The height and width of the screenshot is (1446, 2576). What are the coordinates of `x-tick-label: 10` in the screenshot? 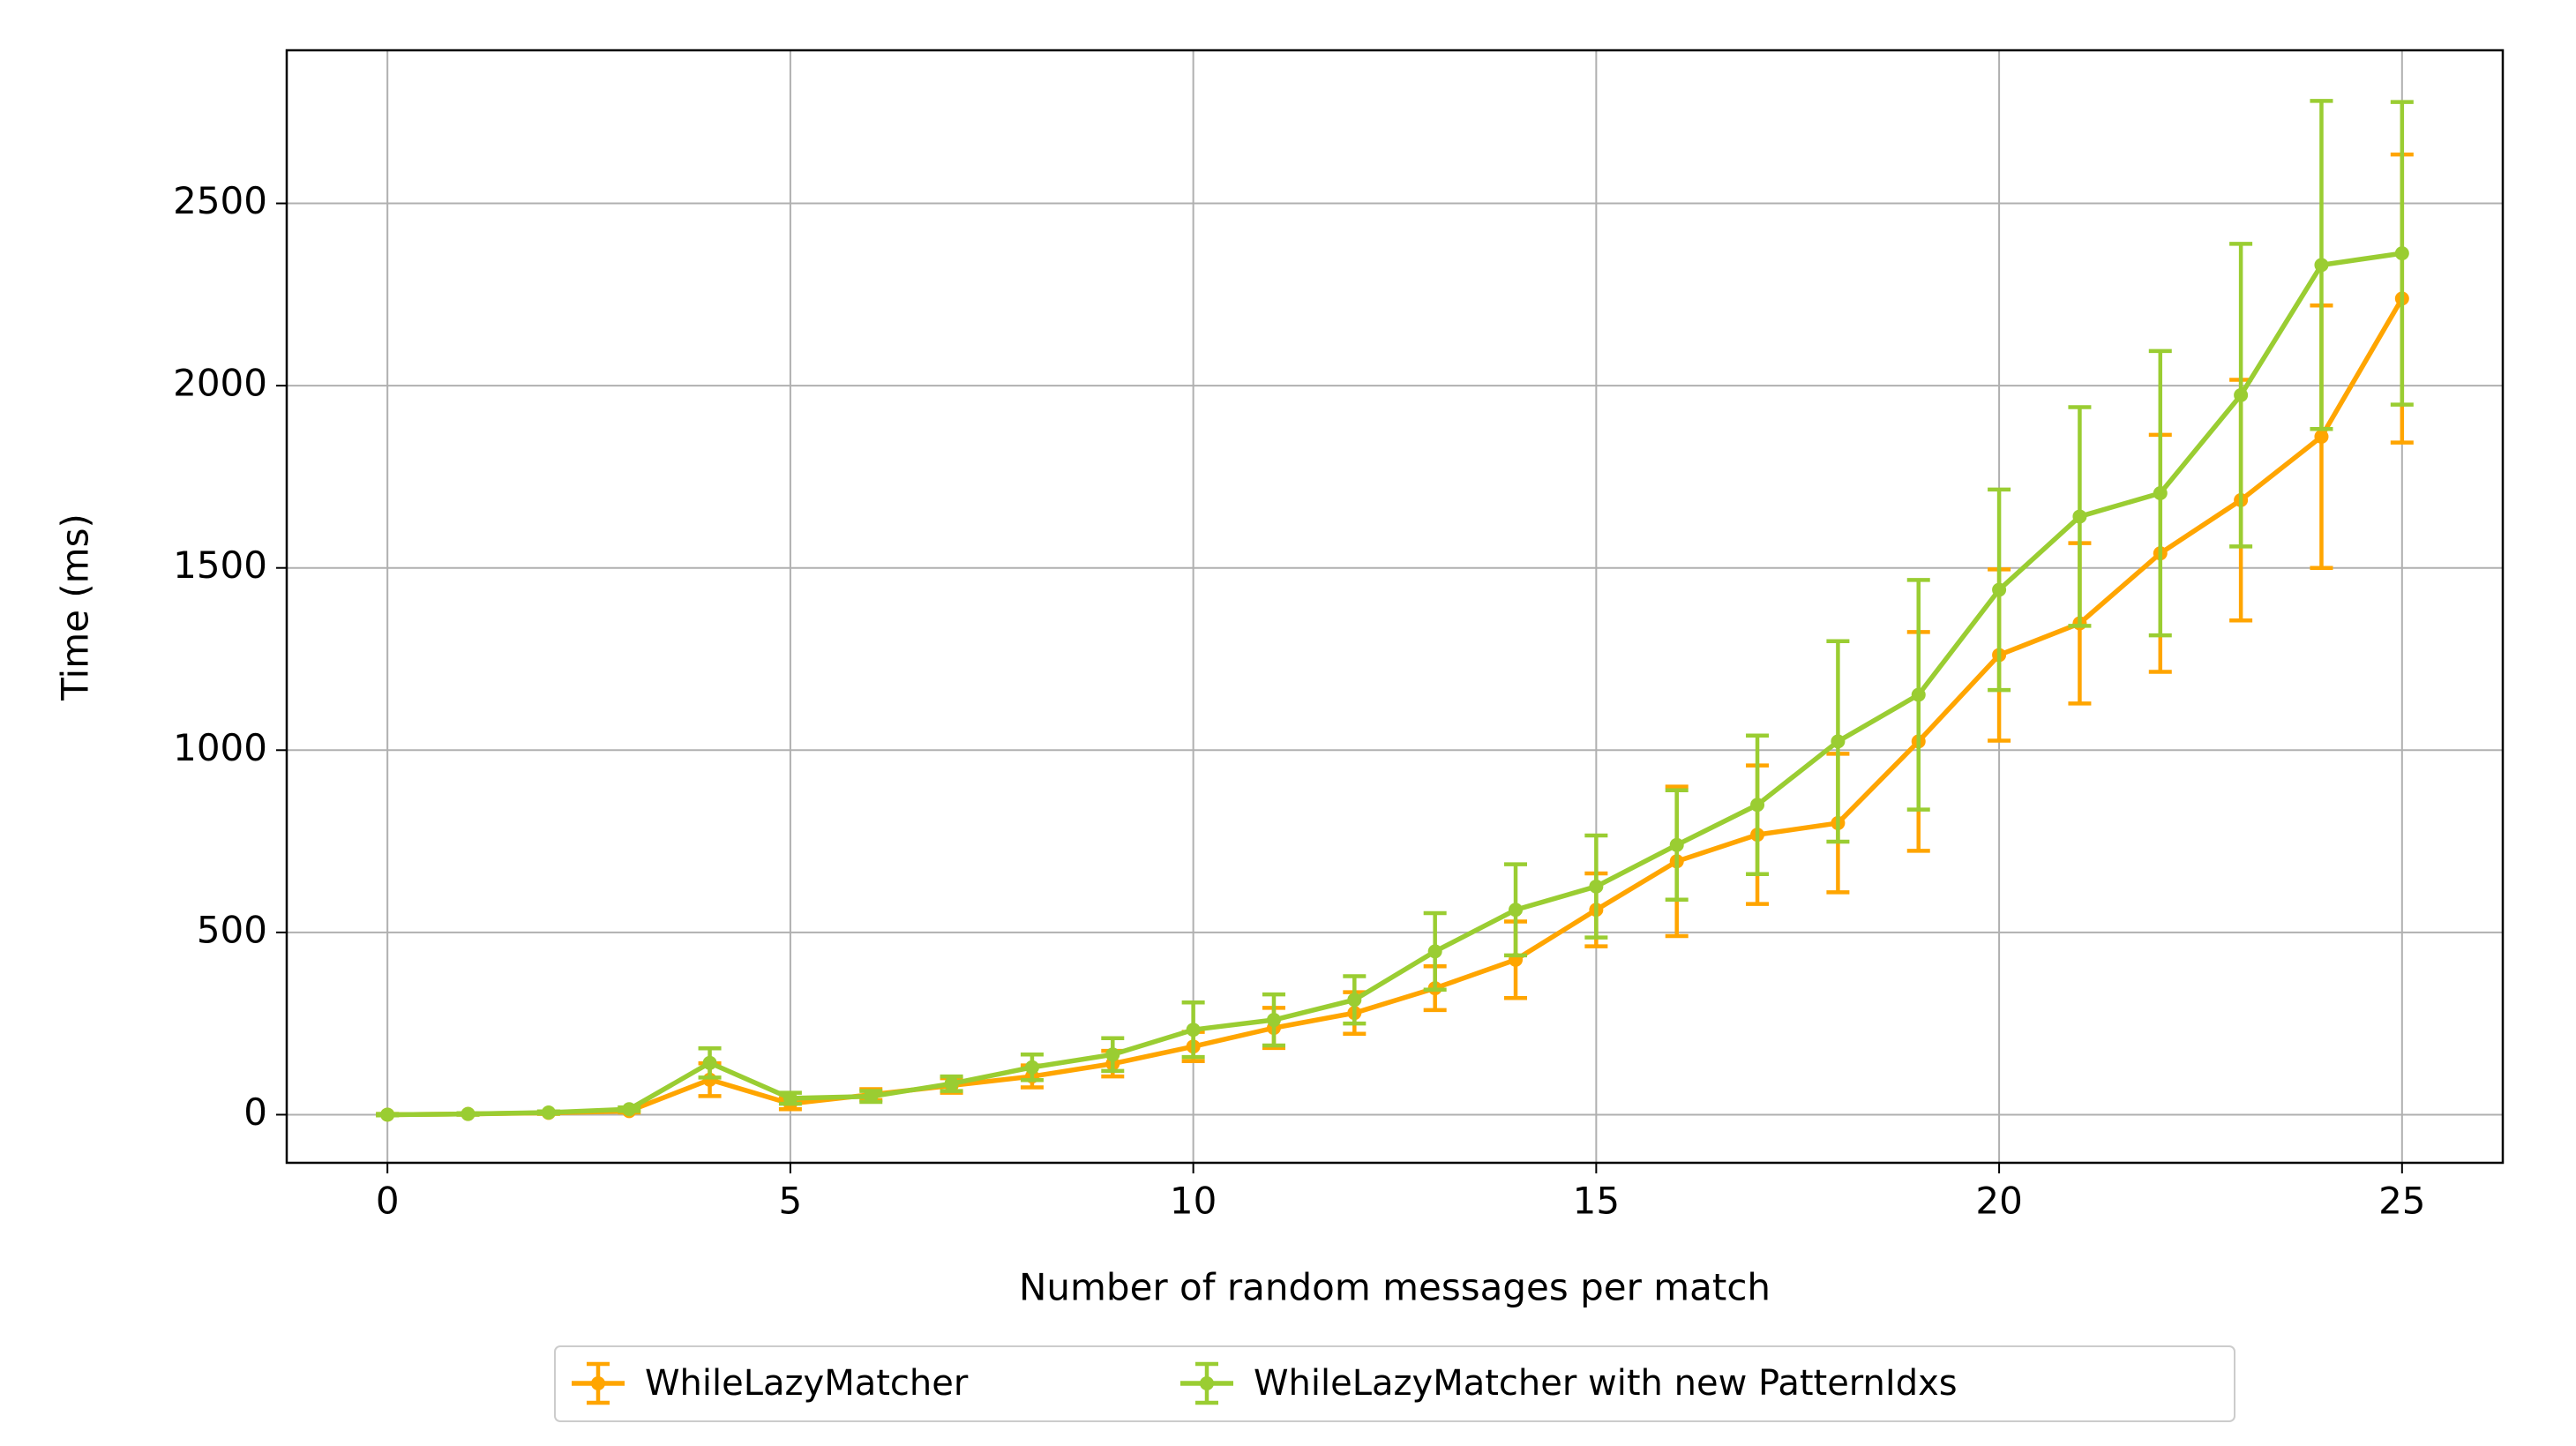 It's located at (1193, 1201).